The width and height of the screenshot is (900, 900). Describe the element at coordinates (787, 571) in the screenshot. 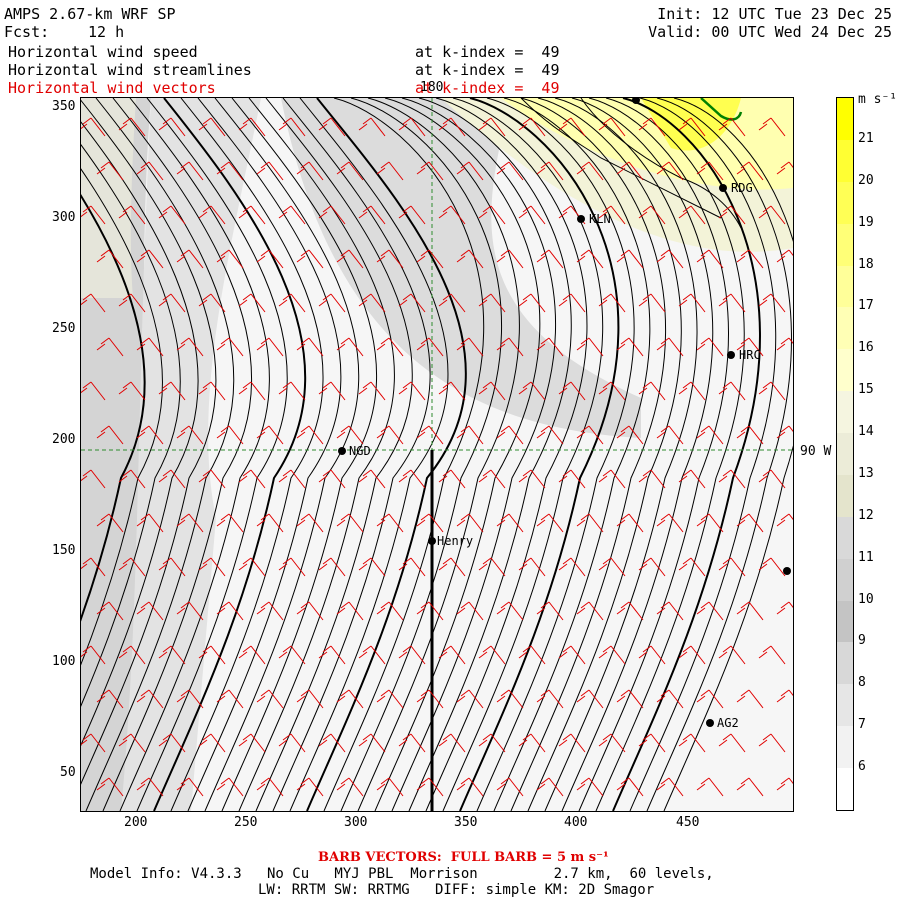

I see `station-marker-unlabeled` at that location.